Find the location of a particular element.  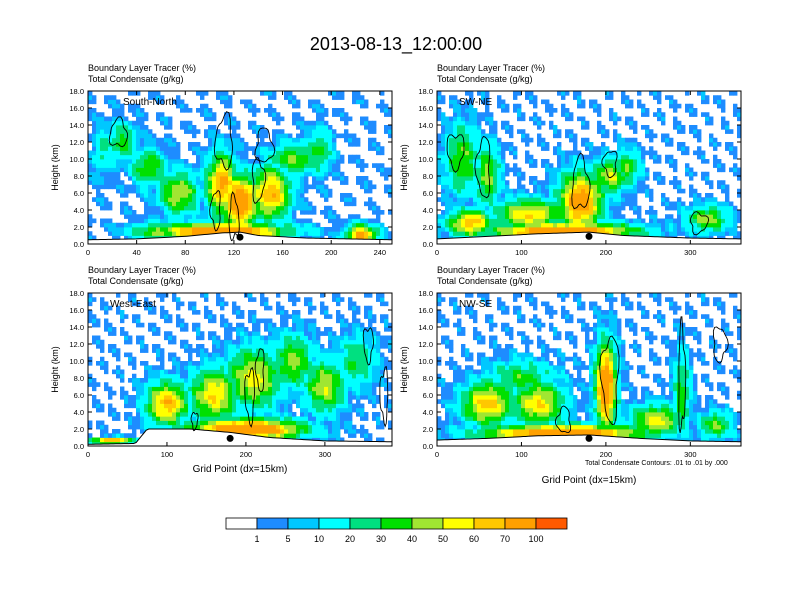

y-tick-label: 14.0 is located at coordinates (425, 125).